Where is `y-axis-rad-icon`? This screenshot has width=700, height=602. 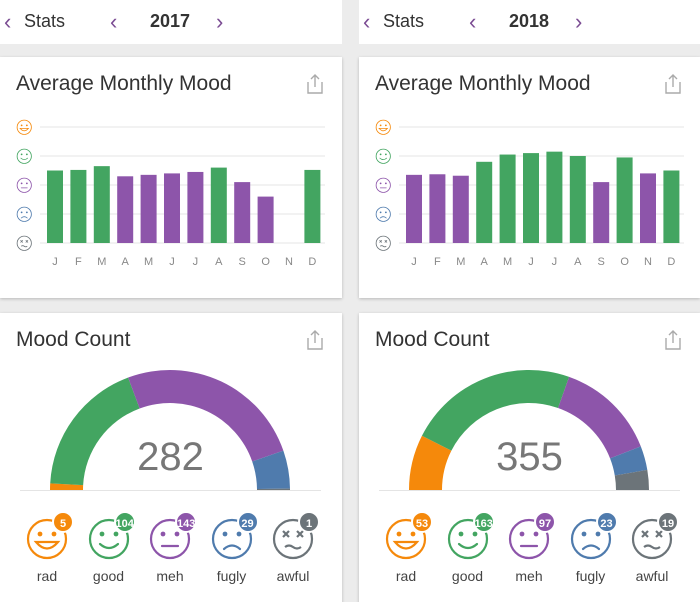
y-axis-rad-icon is located at coordinates (24, 127).